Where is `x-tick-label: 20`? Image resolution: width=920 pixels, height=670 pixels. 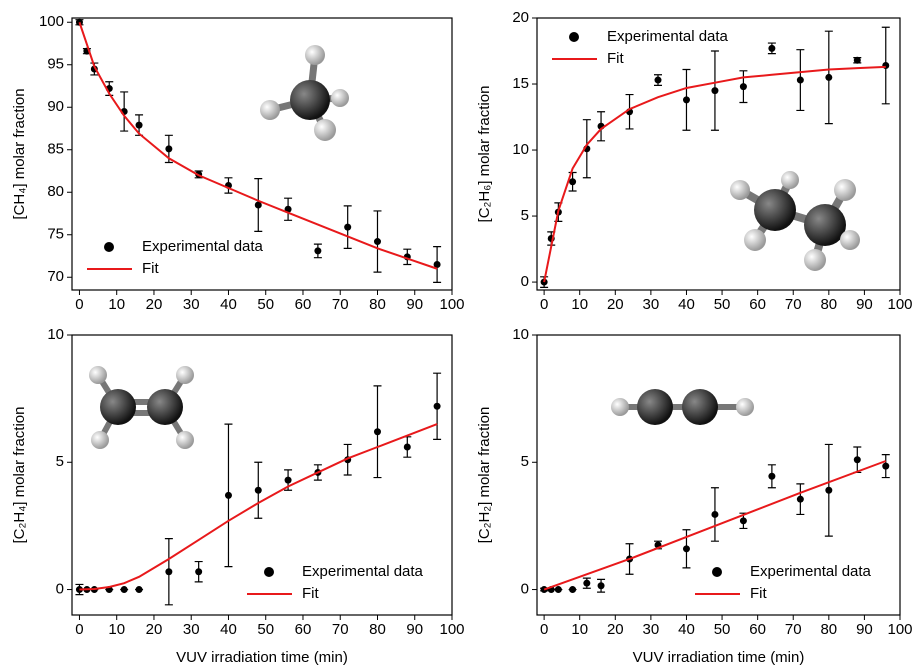
x-tick-label: 20 is located at coordinates (154, 304).